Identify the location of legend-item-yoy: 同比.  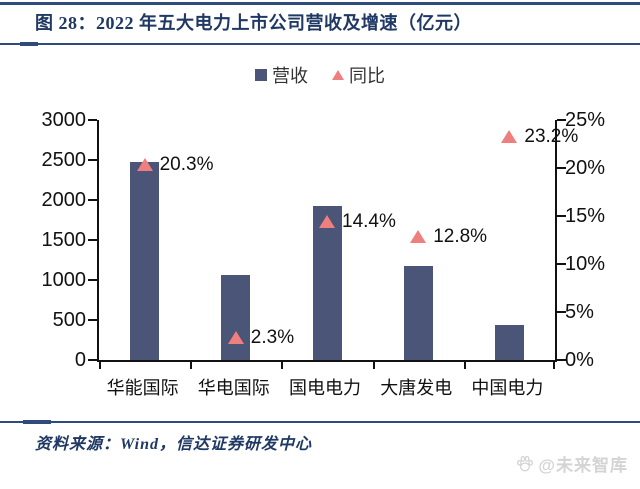
(358, 75).